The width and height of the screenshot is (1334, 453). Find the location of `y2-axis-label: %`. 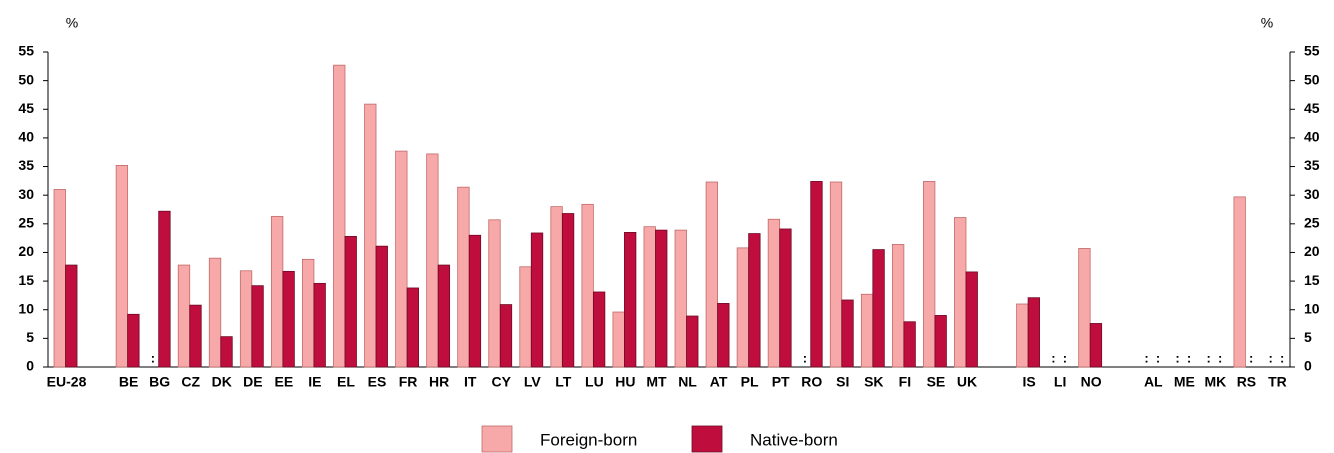

y2-axis-label: % is located at coordinates (1267, 23).